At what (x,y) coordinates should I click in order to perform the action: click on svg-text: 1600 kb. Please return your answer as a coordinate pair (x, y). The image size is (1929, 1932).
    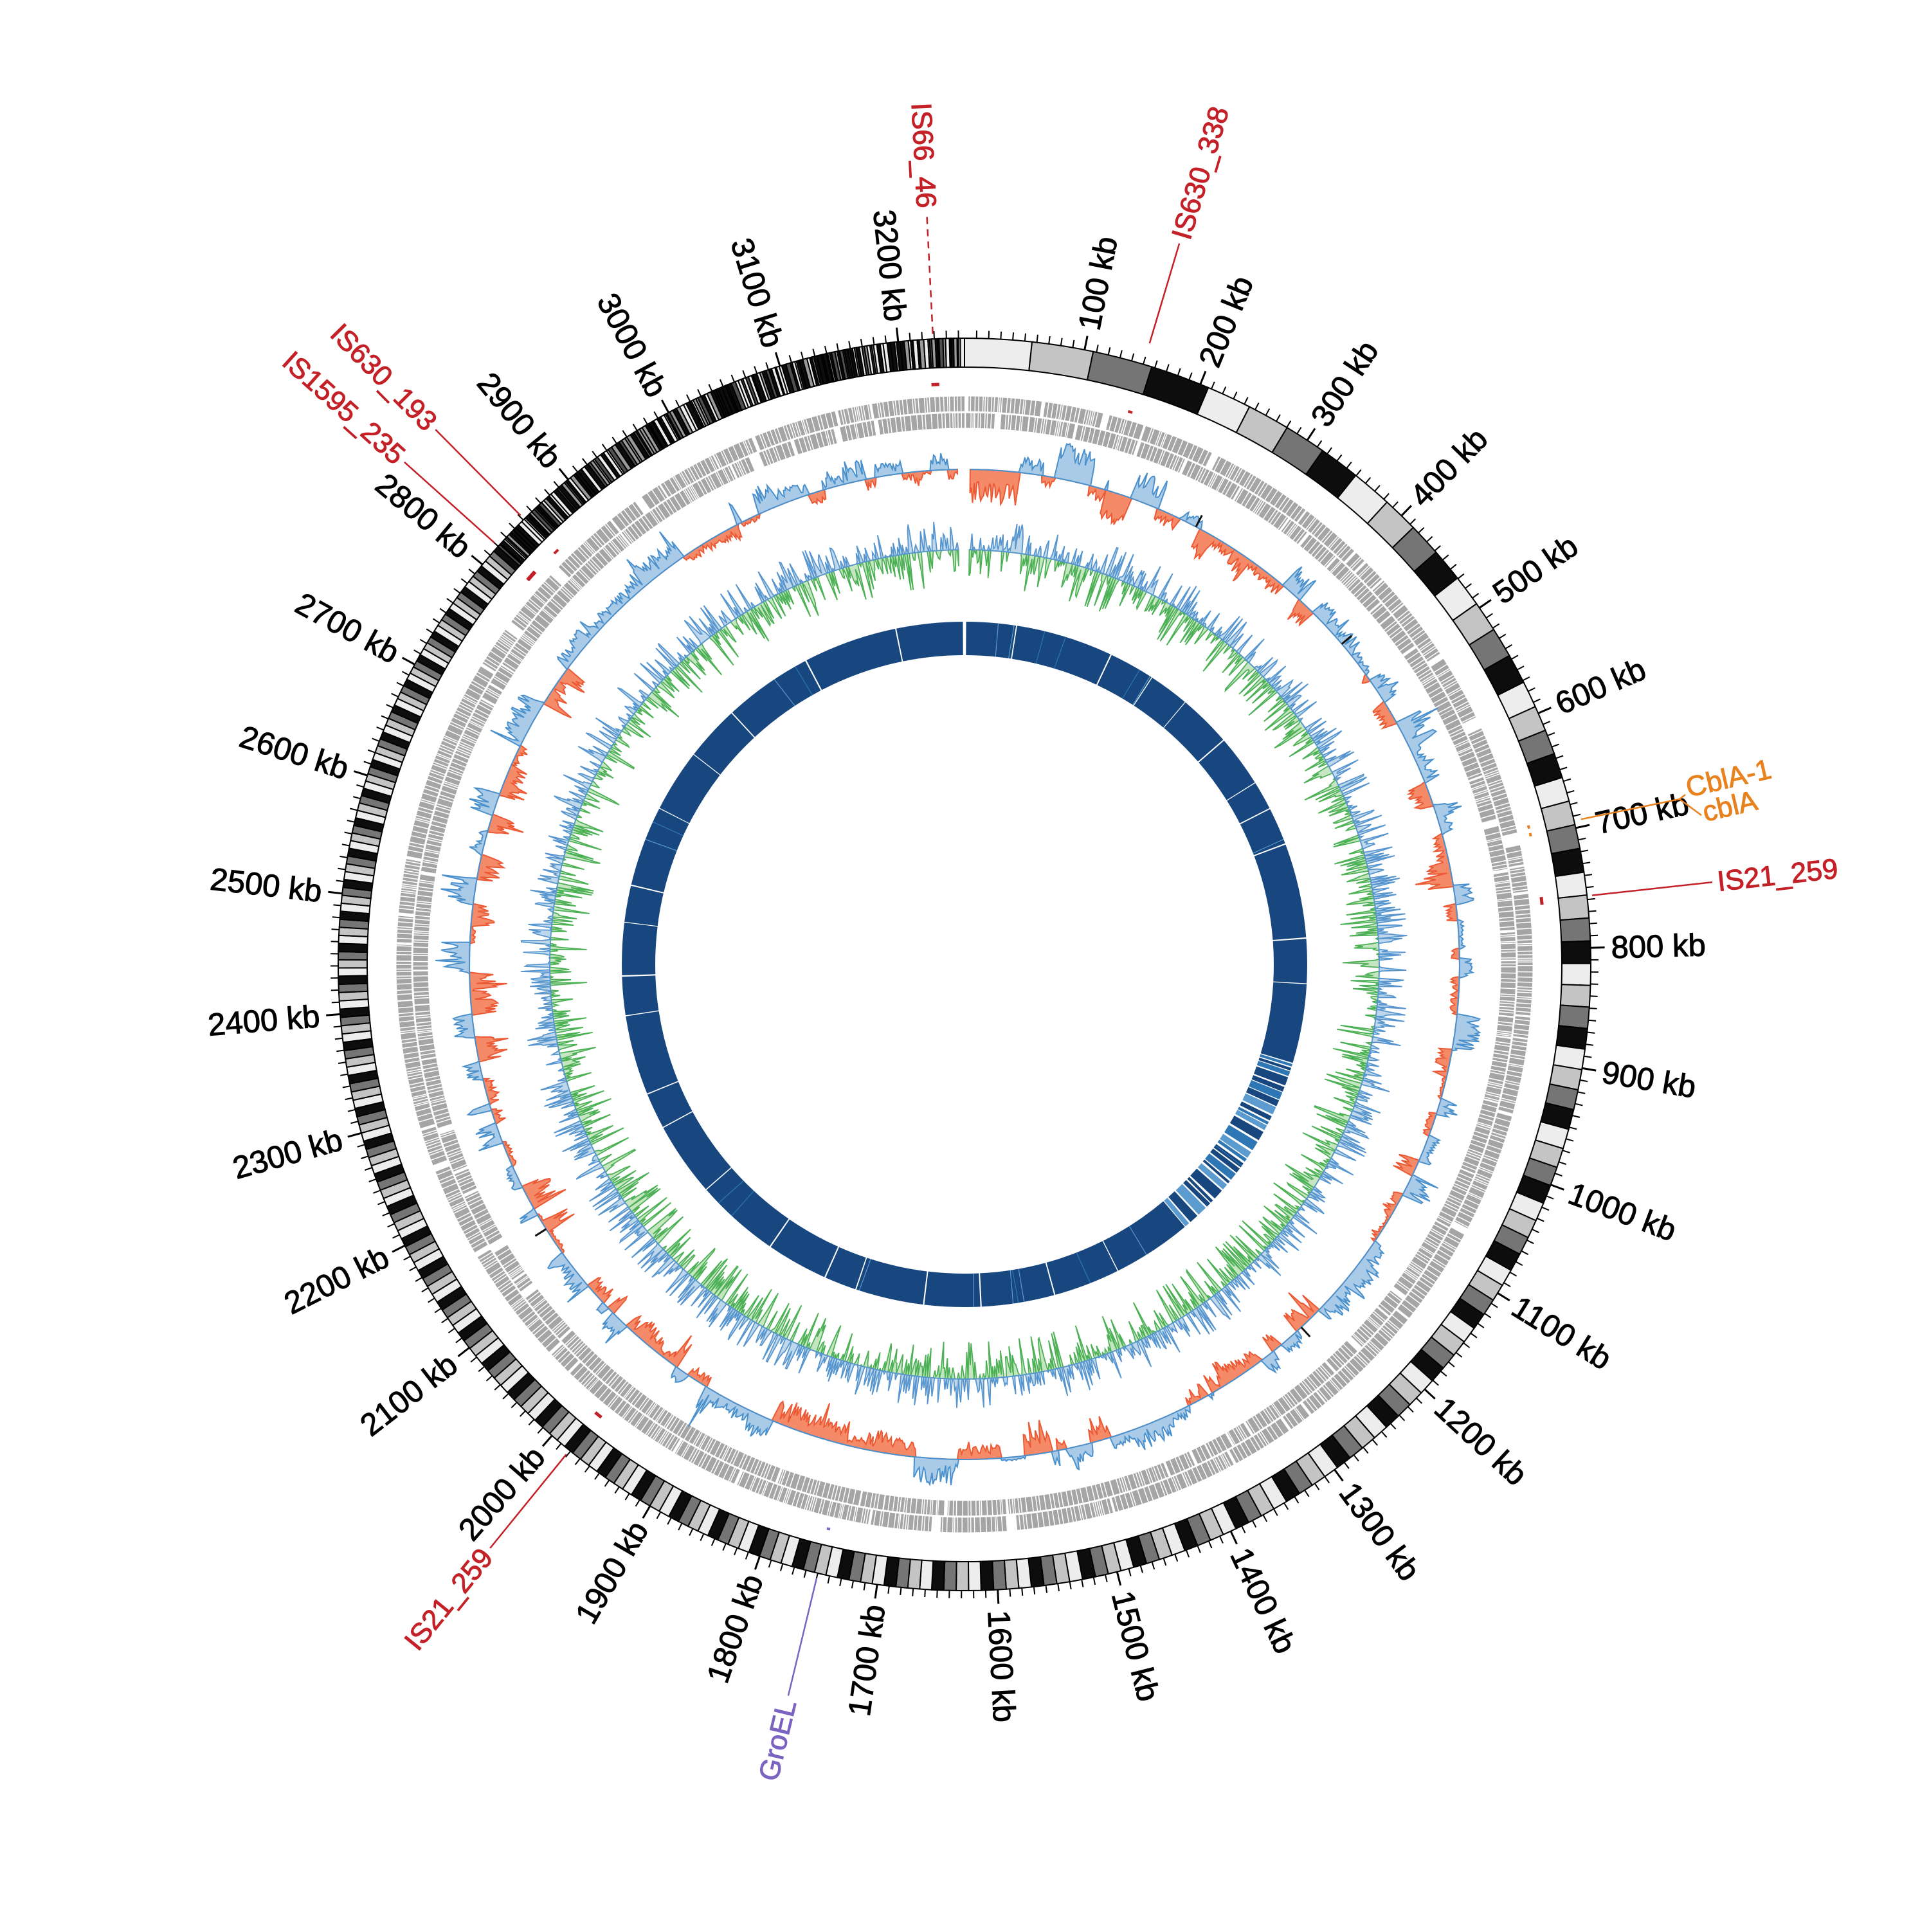
    Looking at the image, I should click on (1001, 1666).